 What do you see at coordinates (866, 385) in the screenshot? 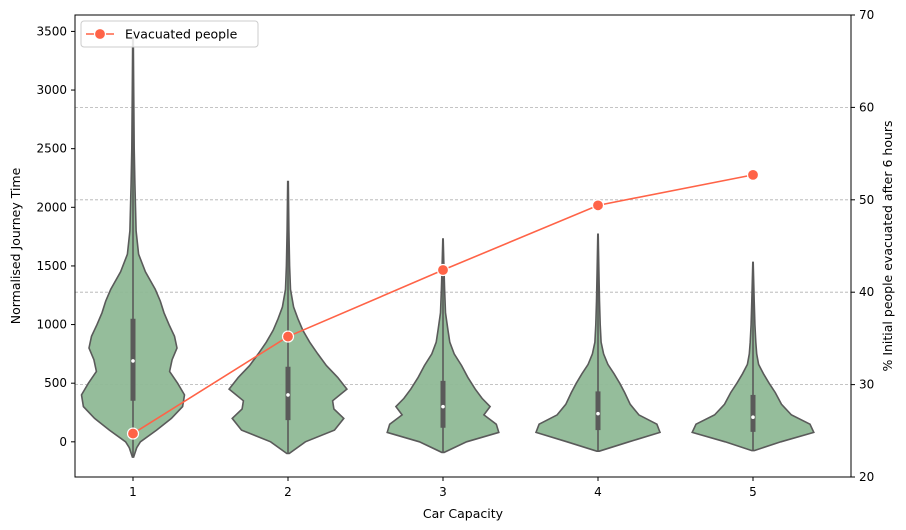
I see `y-right-tick-label: 30` at bounding box center [866, 385].